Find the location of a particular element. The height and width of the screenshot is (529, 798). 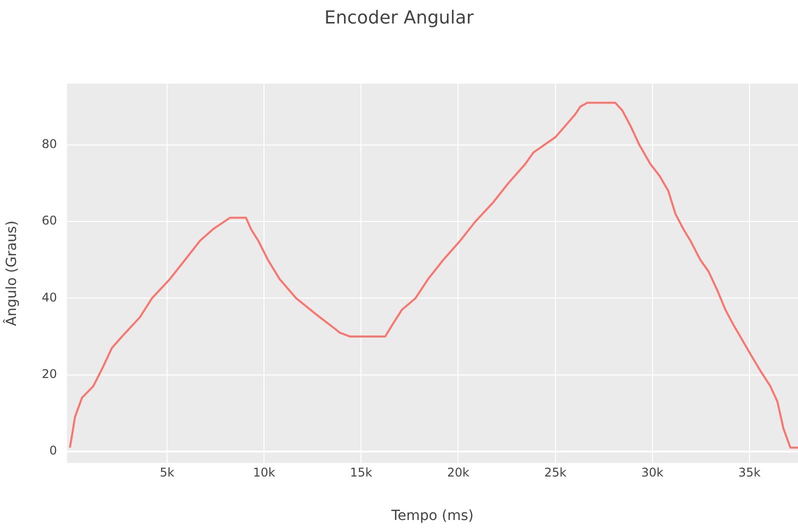

x-tick-label: 15k is located at coordinates (361, 472).